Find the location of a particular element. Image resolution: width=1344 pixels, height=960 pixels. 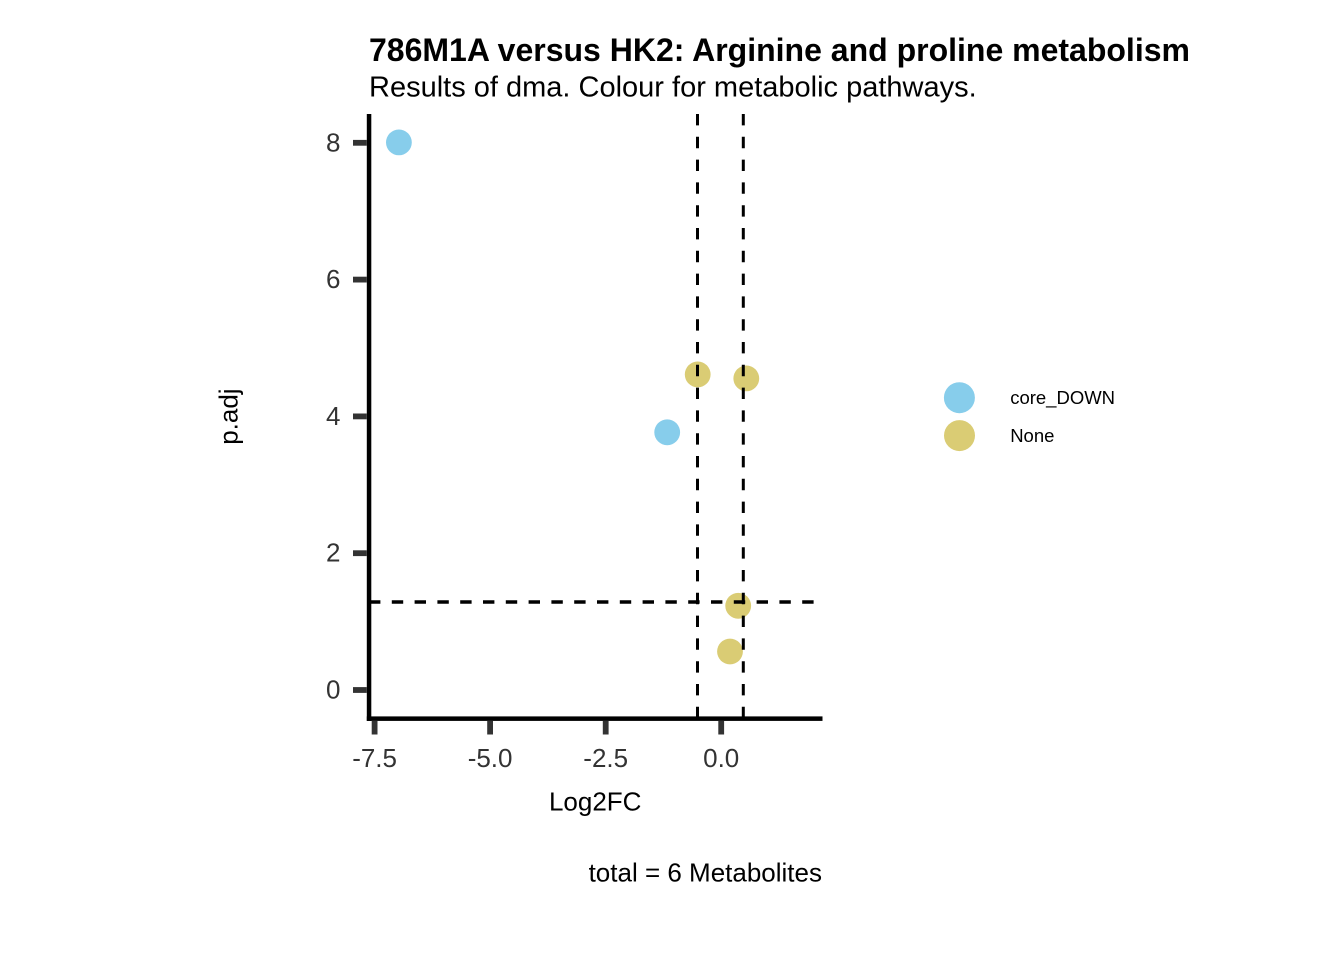

svg-text: -2.5 is located at coordinates (605, 758).